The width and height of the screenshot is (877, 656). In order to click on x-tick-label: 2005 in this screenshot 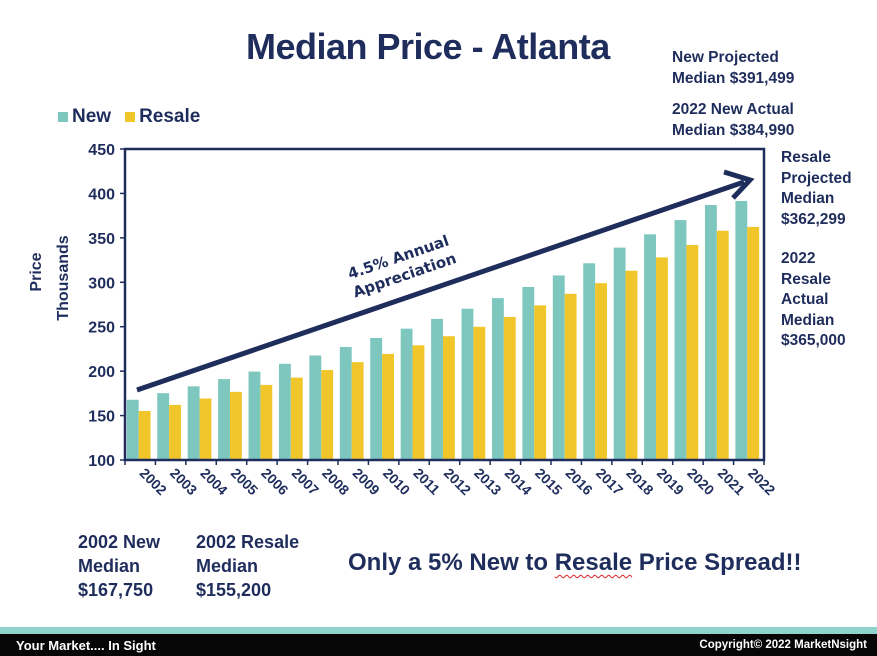, I will do `click(244, 481)`.